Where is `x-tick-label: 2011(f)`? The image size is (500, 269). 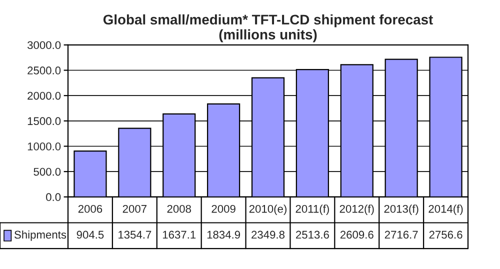
x-tick-label: 2011(f) is located at coordinates (312, 209).